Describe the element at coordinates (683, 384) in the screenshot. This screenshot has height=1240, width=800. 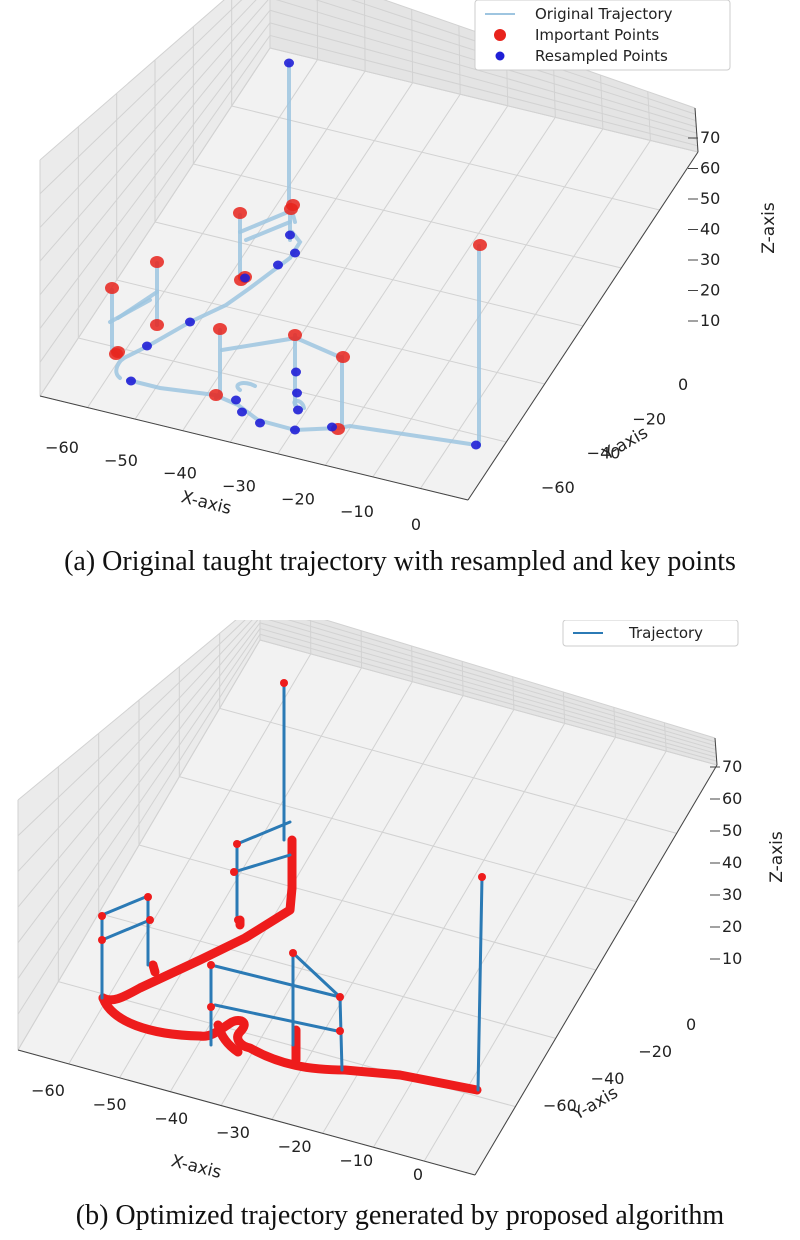
I see `y-tick-label: 0` at that location.